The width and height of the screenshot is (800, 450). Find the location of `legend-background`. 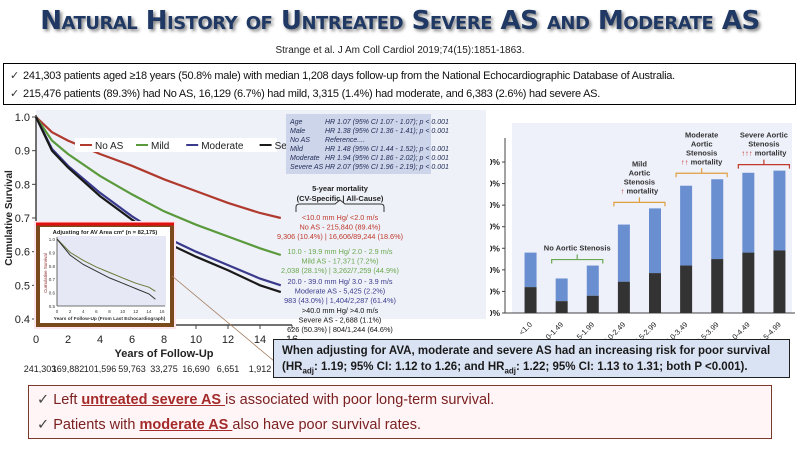

legend-background is located at coordinates (176, 145).